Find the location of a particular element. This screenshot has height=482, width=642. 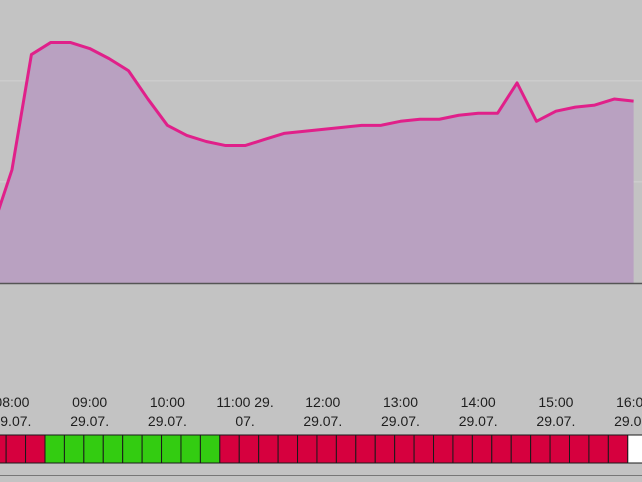

x-tick-label: 12:00 29.07. is located at coordinates (323, 411).